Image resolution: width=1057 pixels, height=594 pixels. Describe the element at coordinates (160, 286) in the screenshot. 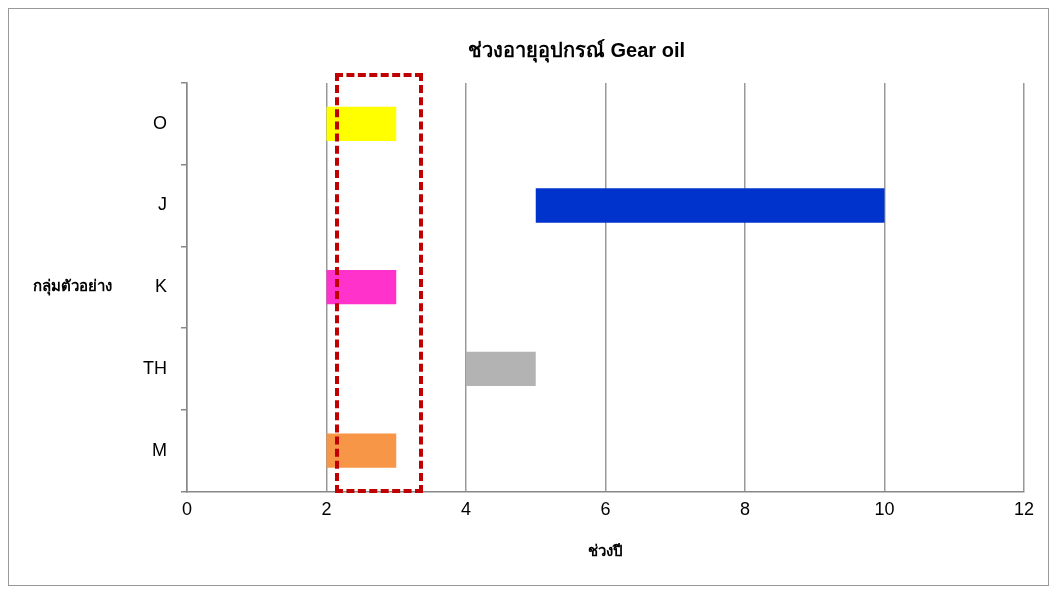

I see `y-tick-label: K` at that location.